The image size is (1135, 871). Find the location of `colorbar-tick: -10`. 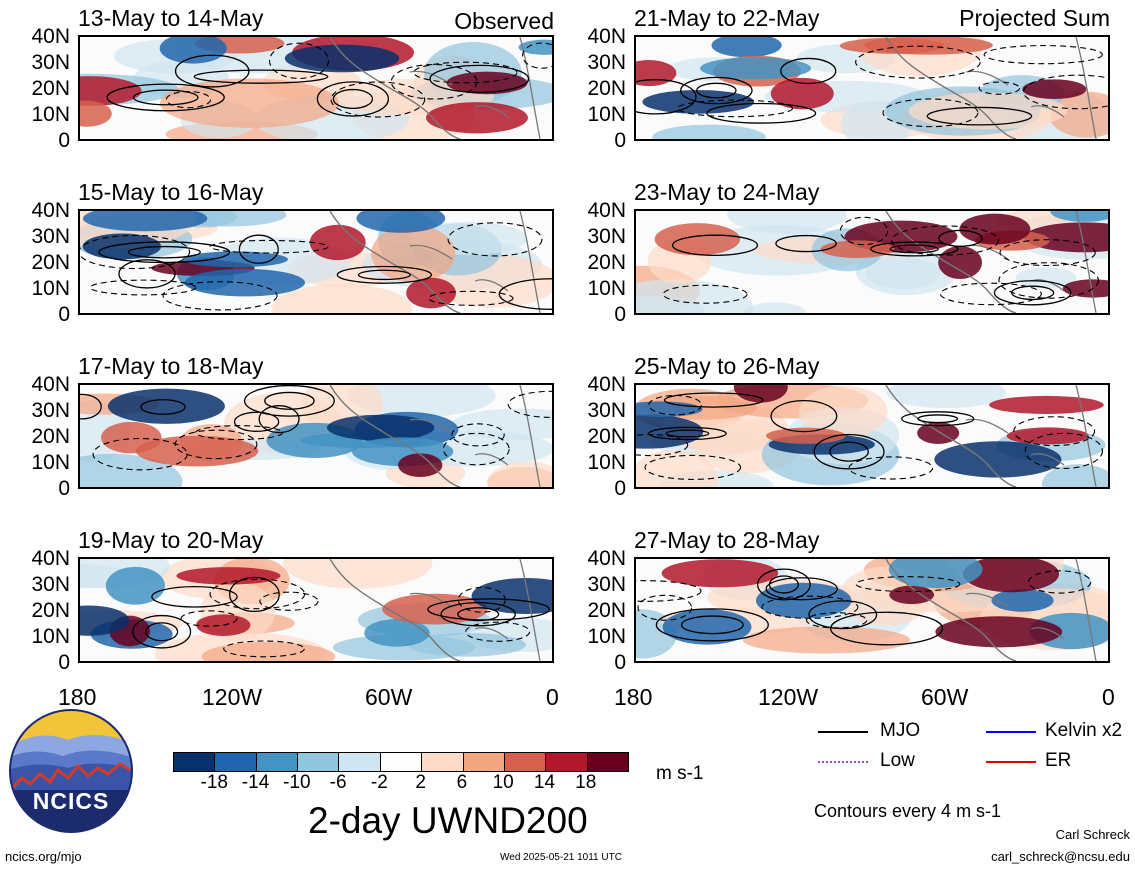

colorbar-tick: -10 is located at coordinates (297, 782).